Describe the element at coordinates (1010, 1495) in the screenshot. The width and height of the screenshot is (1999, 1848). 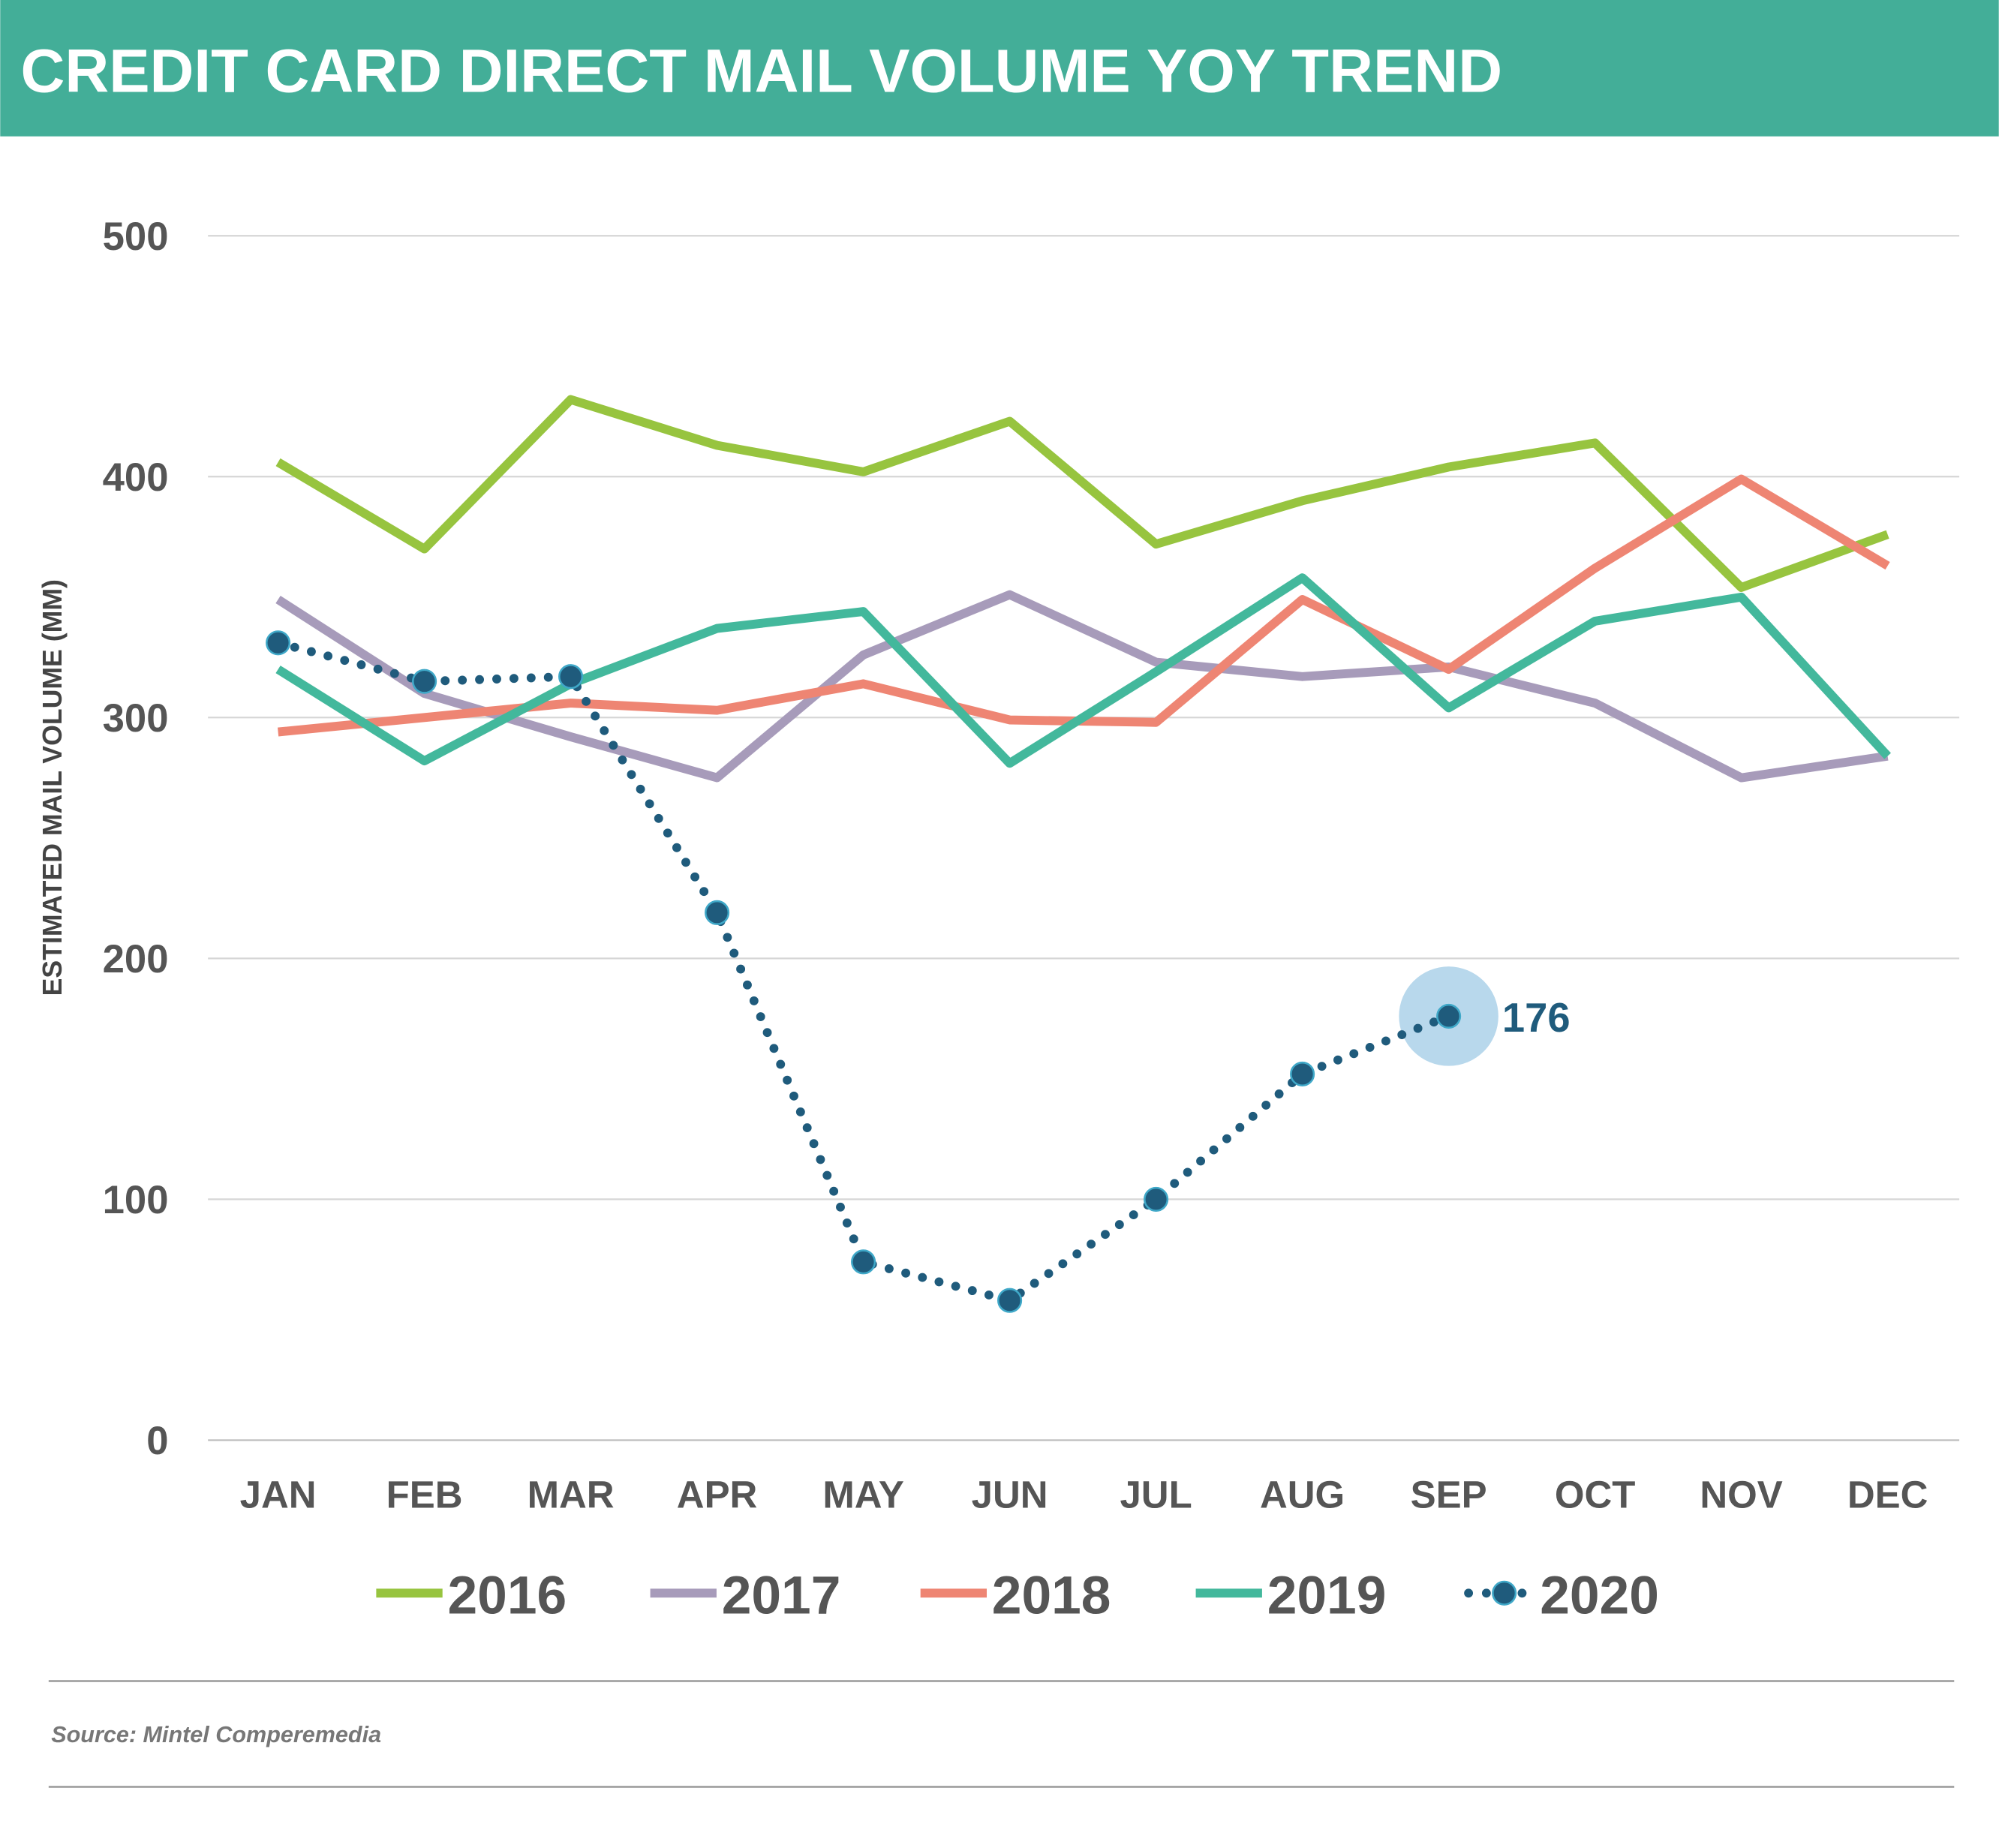
I see `x-tick-label: JUN` at that location.